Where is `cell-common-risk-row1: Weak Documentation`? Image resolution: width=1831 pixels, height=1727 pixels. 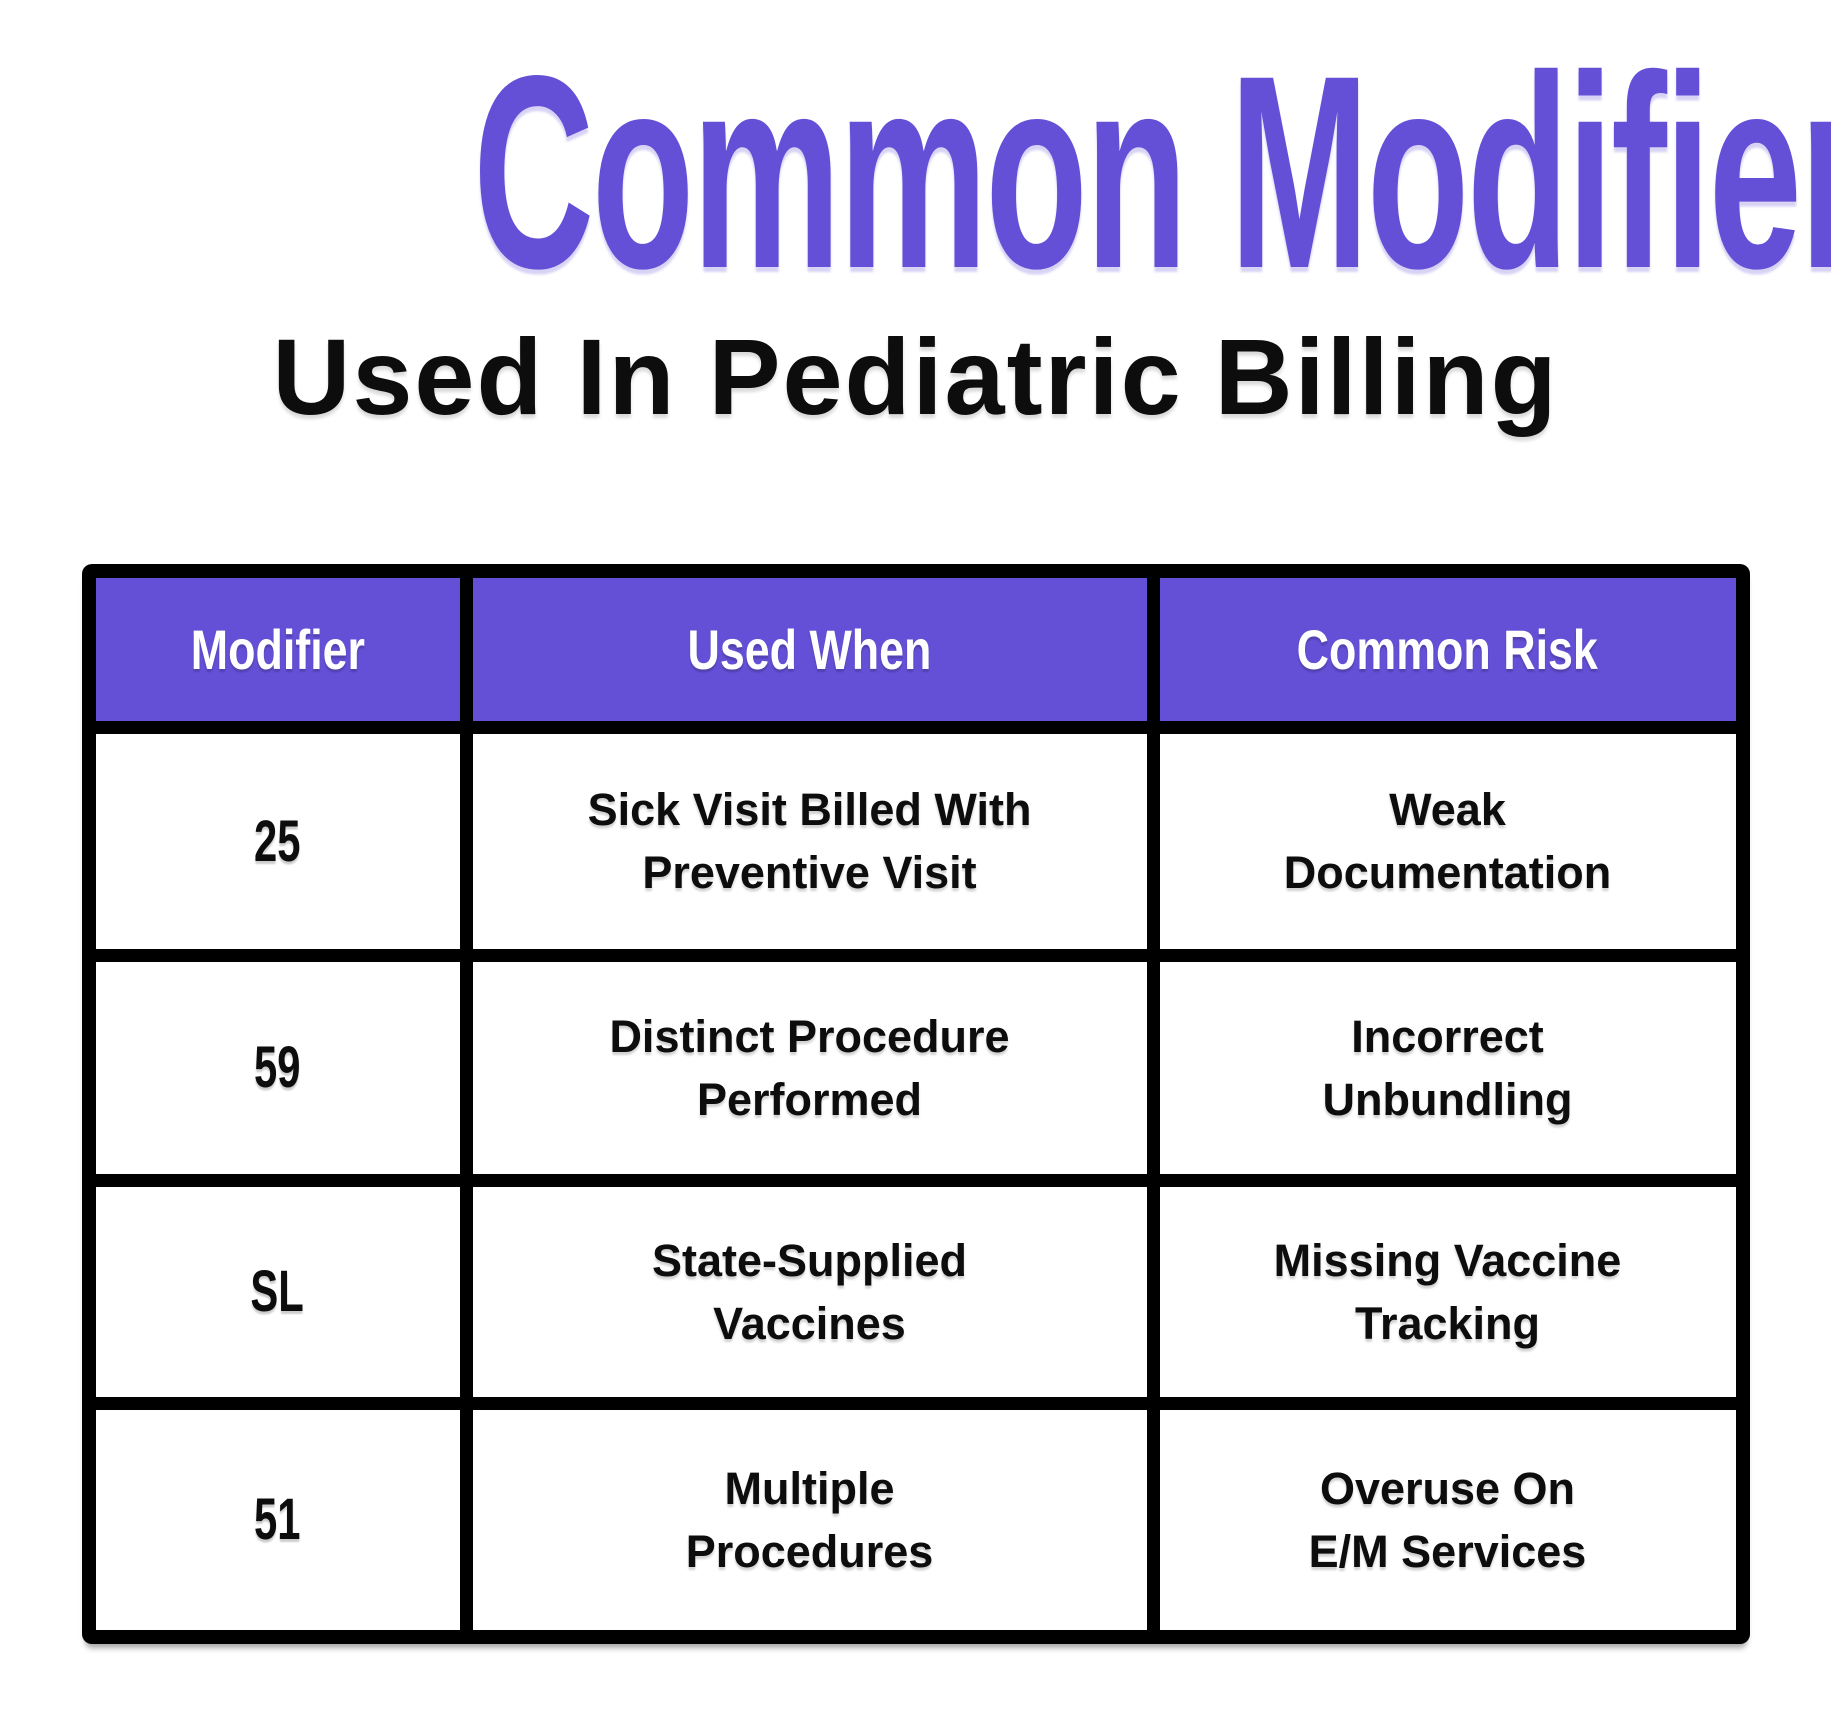
cell-common-risk-row1: Weak Documentation is located at coordinates (1447, 841).